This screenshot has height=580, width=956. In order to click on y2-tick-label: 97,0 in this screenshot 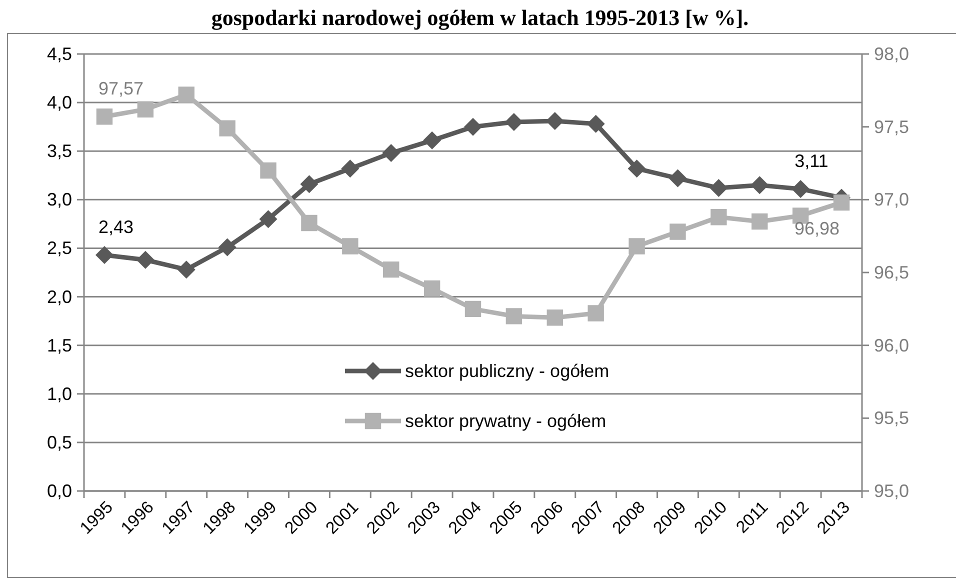, I will do `click(892, 200)`.